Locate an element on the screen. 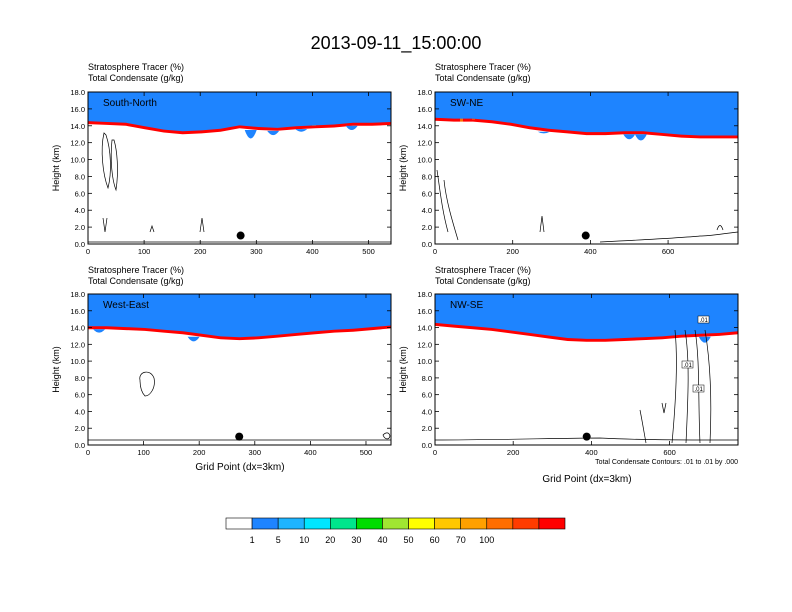  colorbar-label: 10 is located at coordinates (304, 540).